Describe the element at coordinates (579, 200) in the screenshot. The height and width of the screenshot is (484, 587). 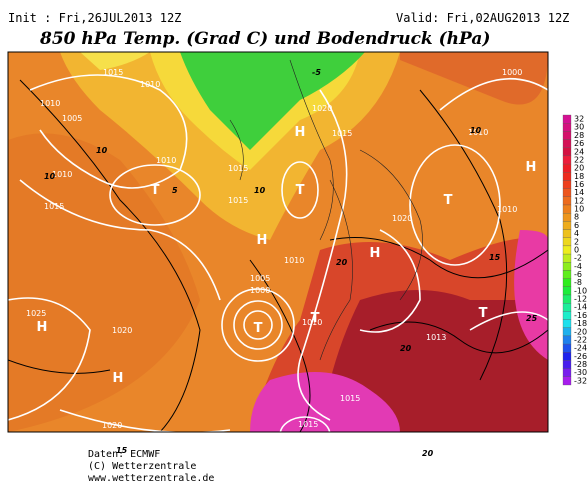
I see `colorbar-label: 12` at that location.